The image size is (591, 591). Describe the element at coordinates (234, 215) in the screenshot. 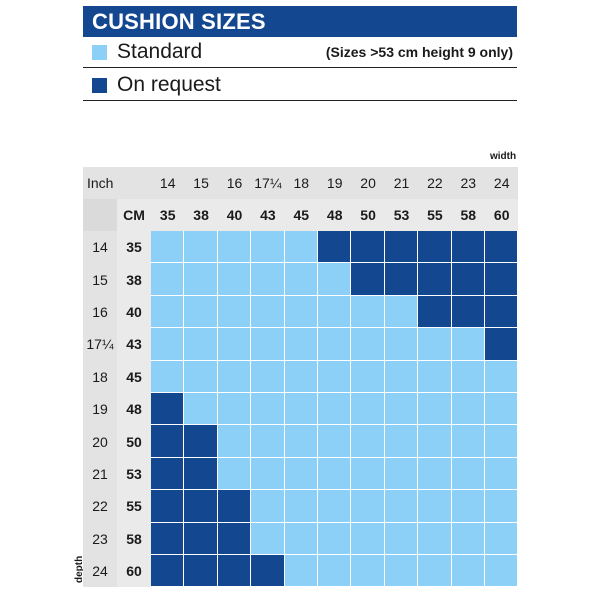

I see `column-cm-header: 40` at that location.